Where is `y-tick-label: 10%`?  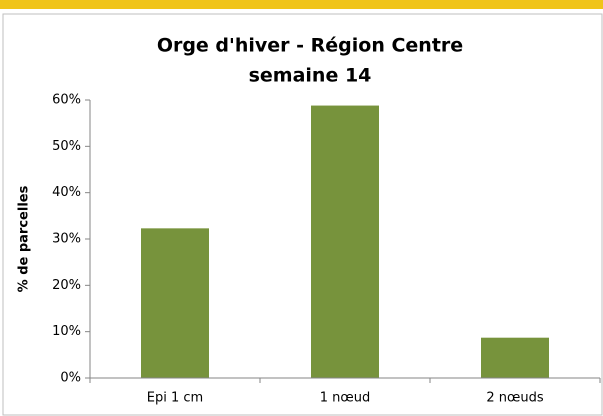
y-tick-label: 10% is located at coordinates (66, 331).